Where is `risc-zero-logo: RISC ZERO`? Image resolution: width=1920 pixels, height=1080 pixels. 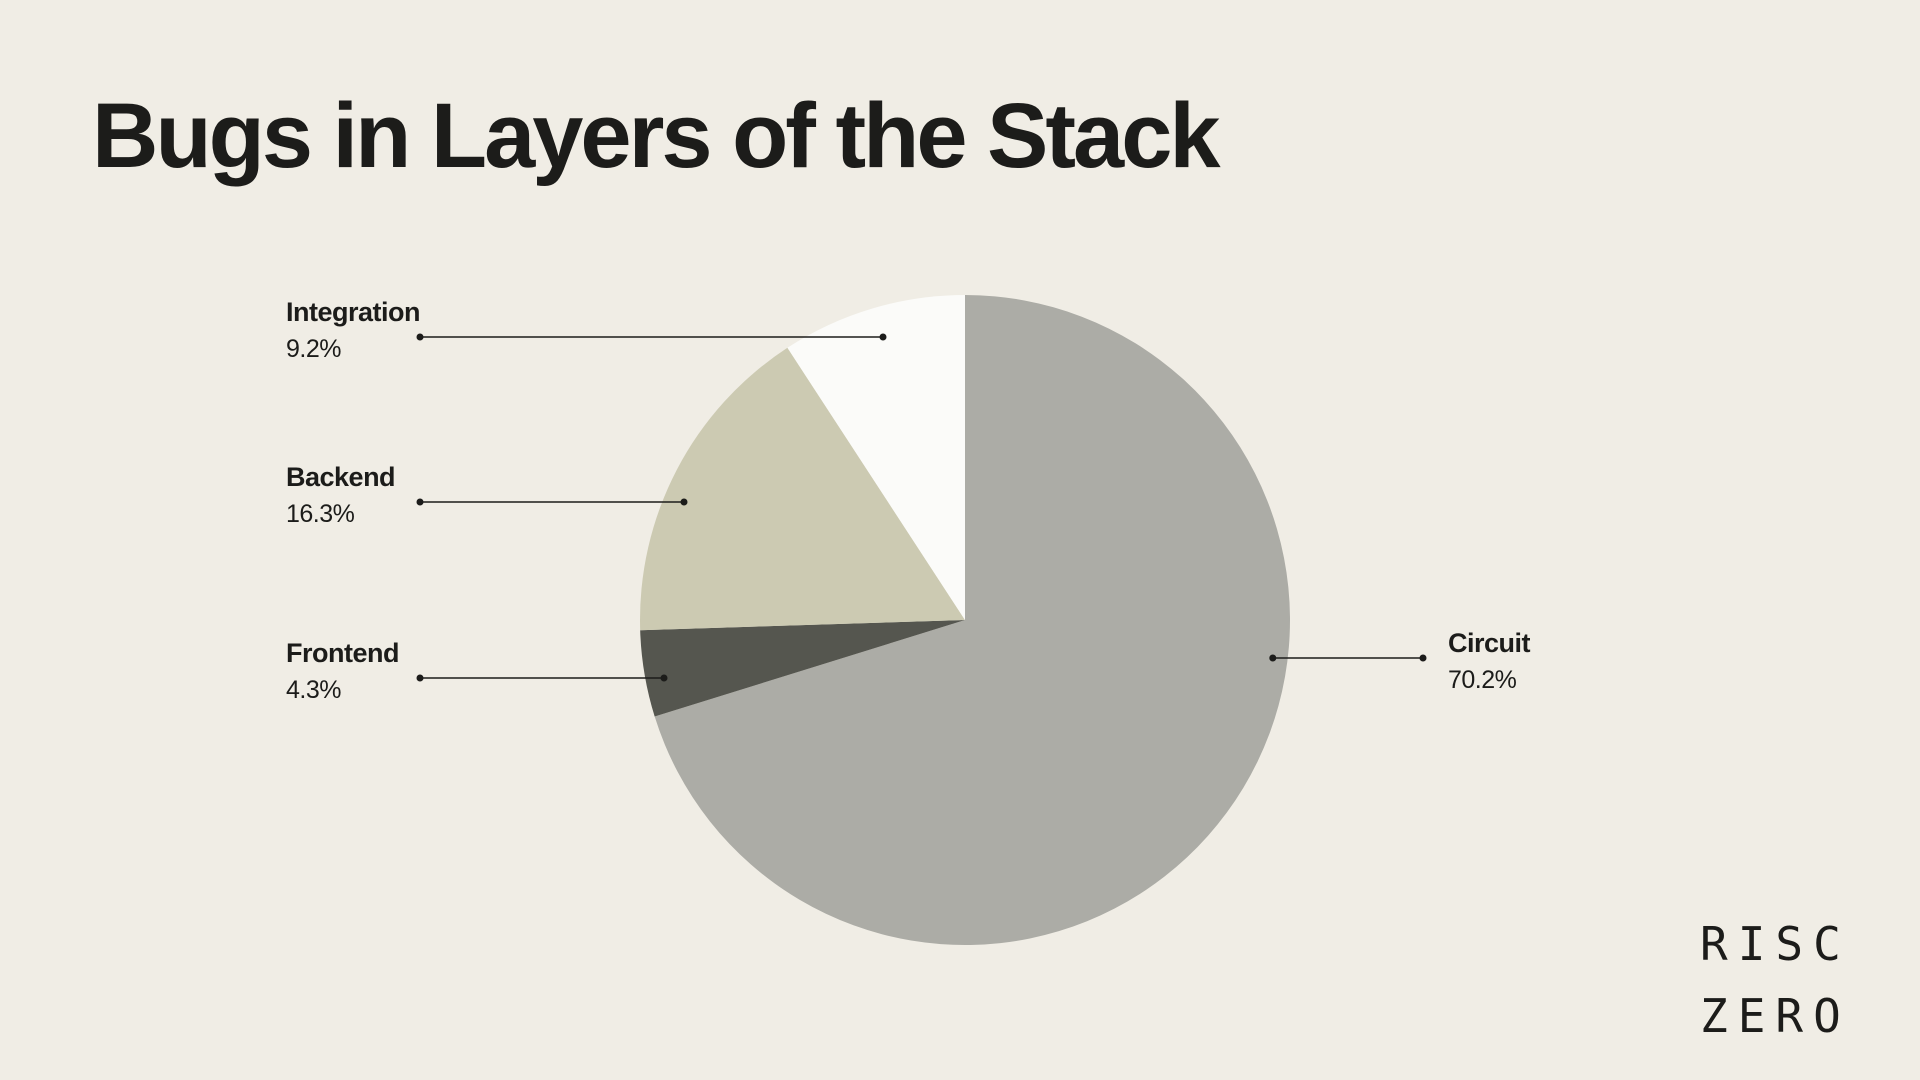 risc-zero-logo: RISC ZERO is located at coordinates (1775, 980).